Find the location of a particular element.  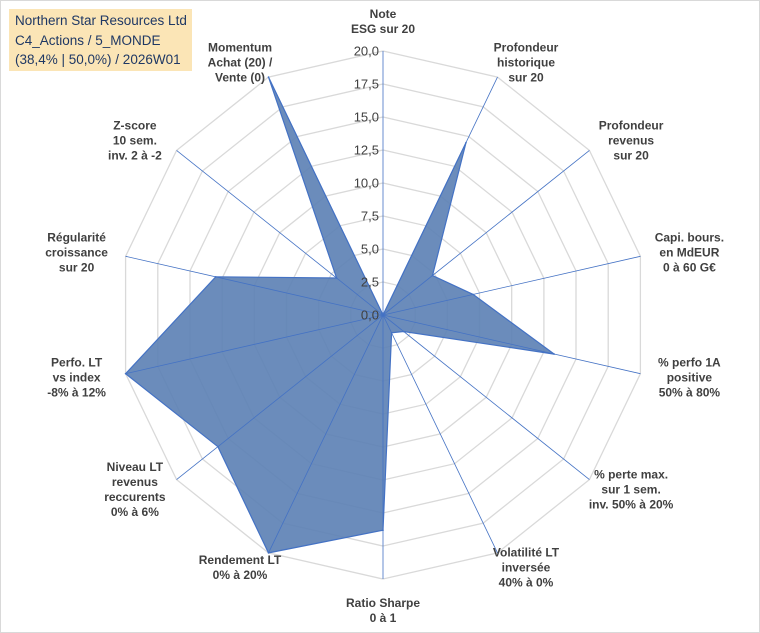

axis-label-line: 40% à 0% is located at coordinates (526, 582).